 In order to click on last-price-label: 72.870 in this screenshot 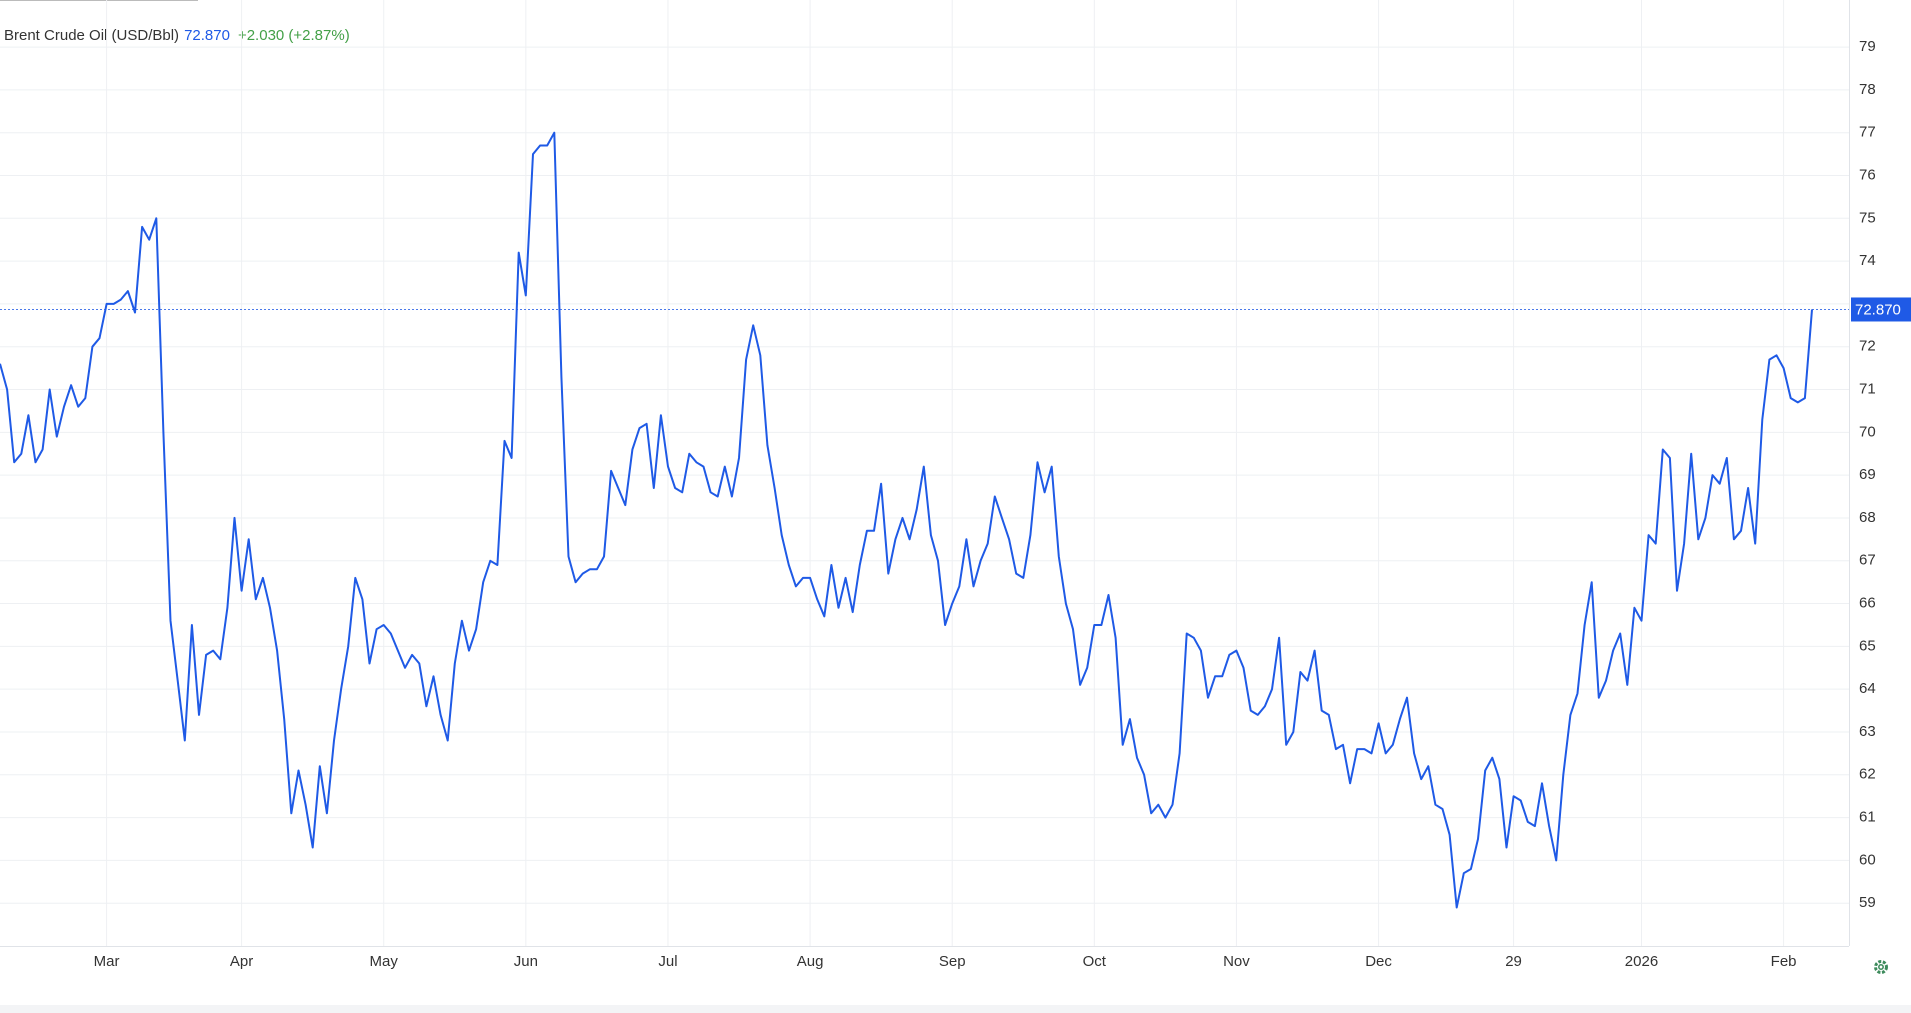, I will do `click(1878, 309)`.